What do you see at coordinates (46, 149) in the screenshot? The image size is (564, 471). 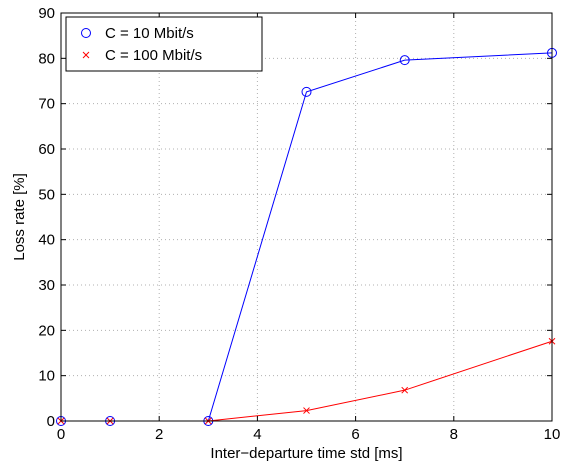 I see `y-tick-label: 60` at bounding box center [46, 149].